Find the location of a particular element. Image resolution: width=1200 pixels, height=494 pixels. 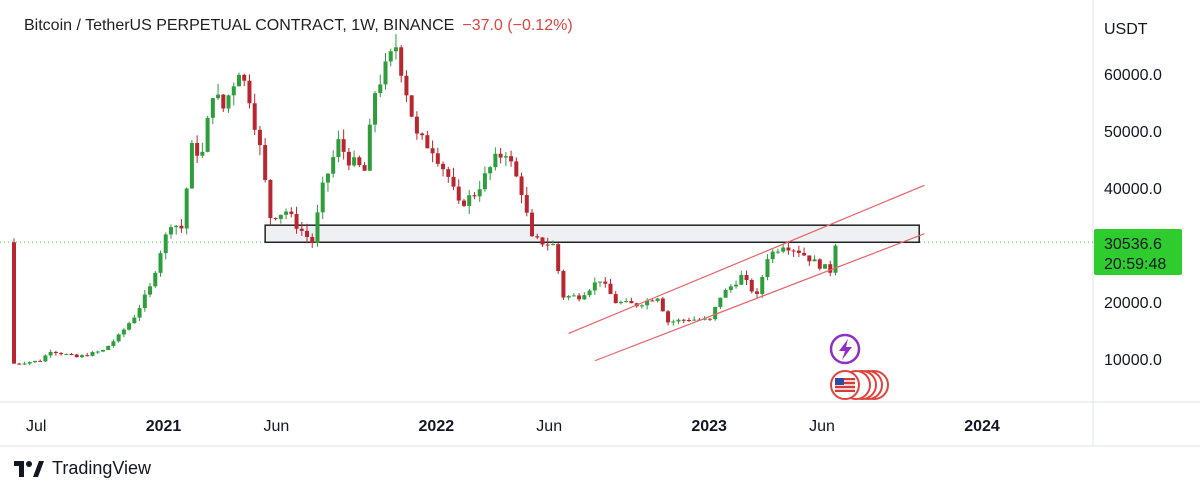

channel-upper-line is located at coordinates (746, 259).